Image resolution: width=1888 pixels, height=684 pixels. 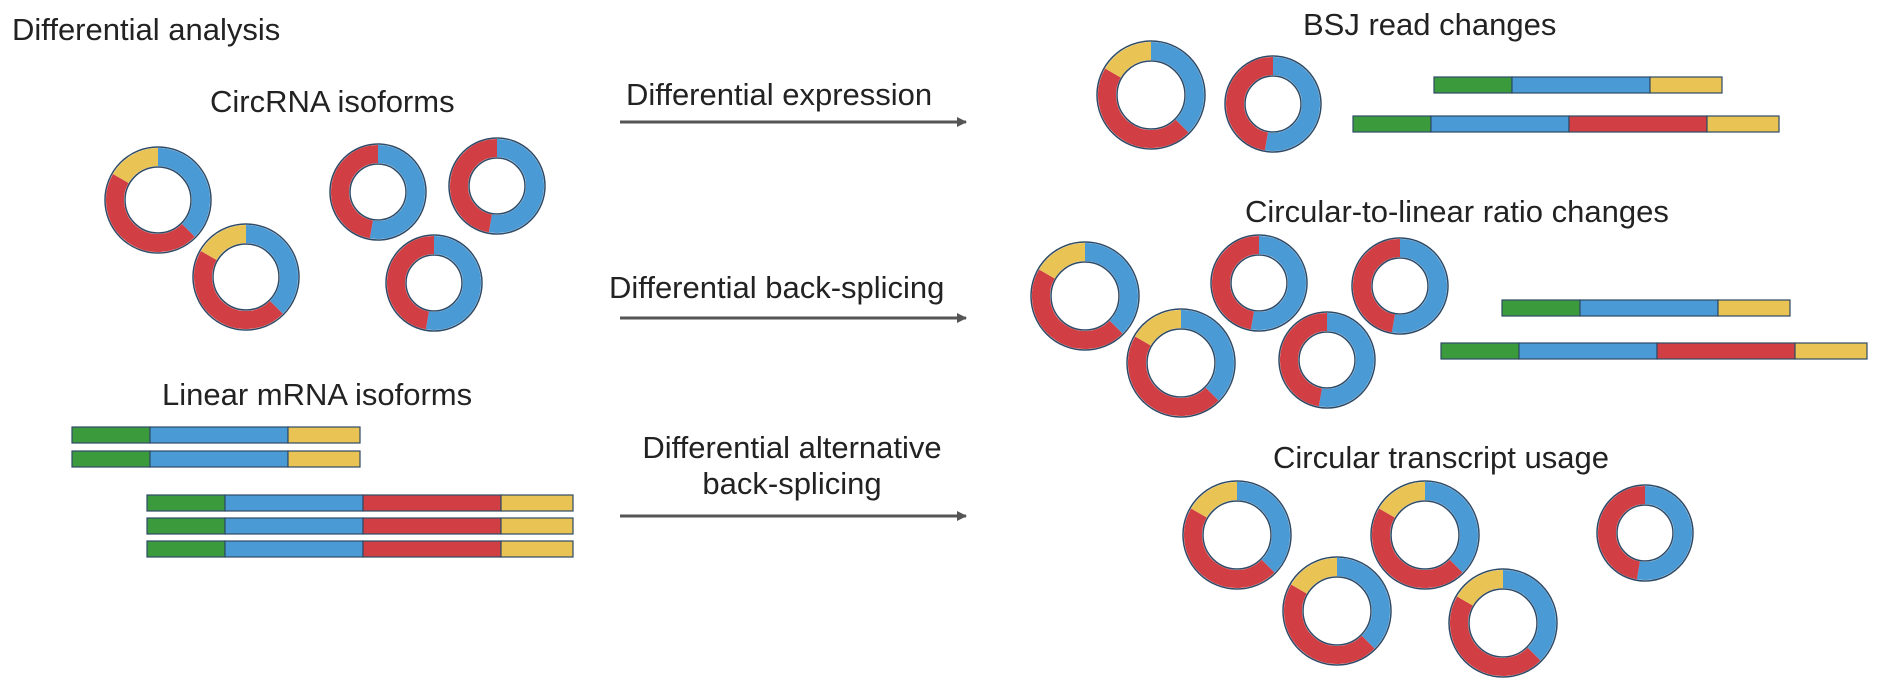 What do you see at coordinates (146, 29) in the screenshot?
I see `figure-title: Differential analysis` at bounding box center [146, 29].